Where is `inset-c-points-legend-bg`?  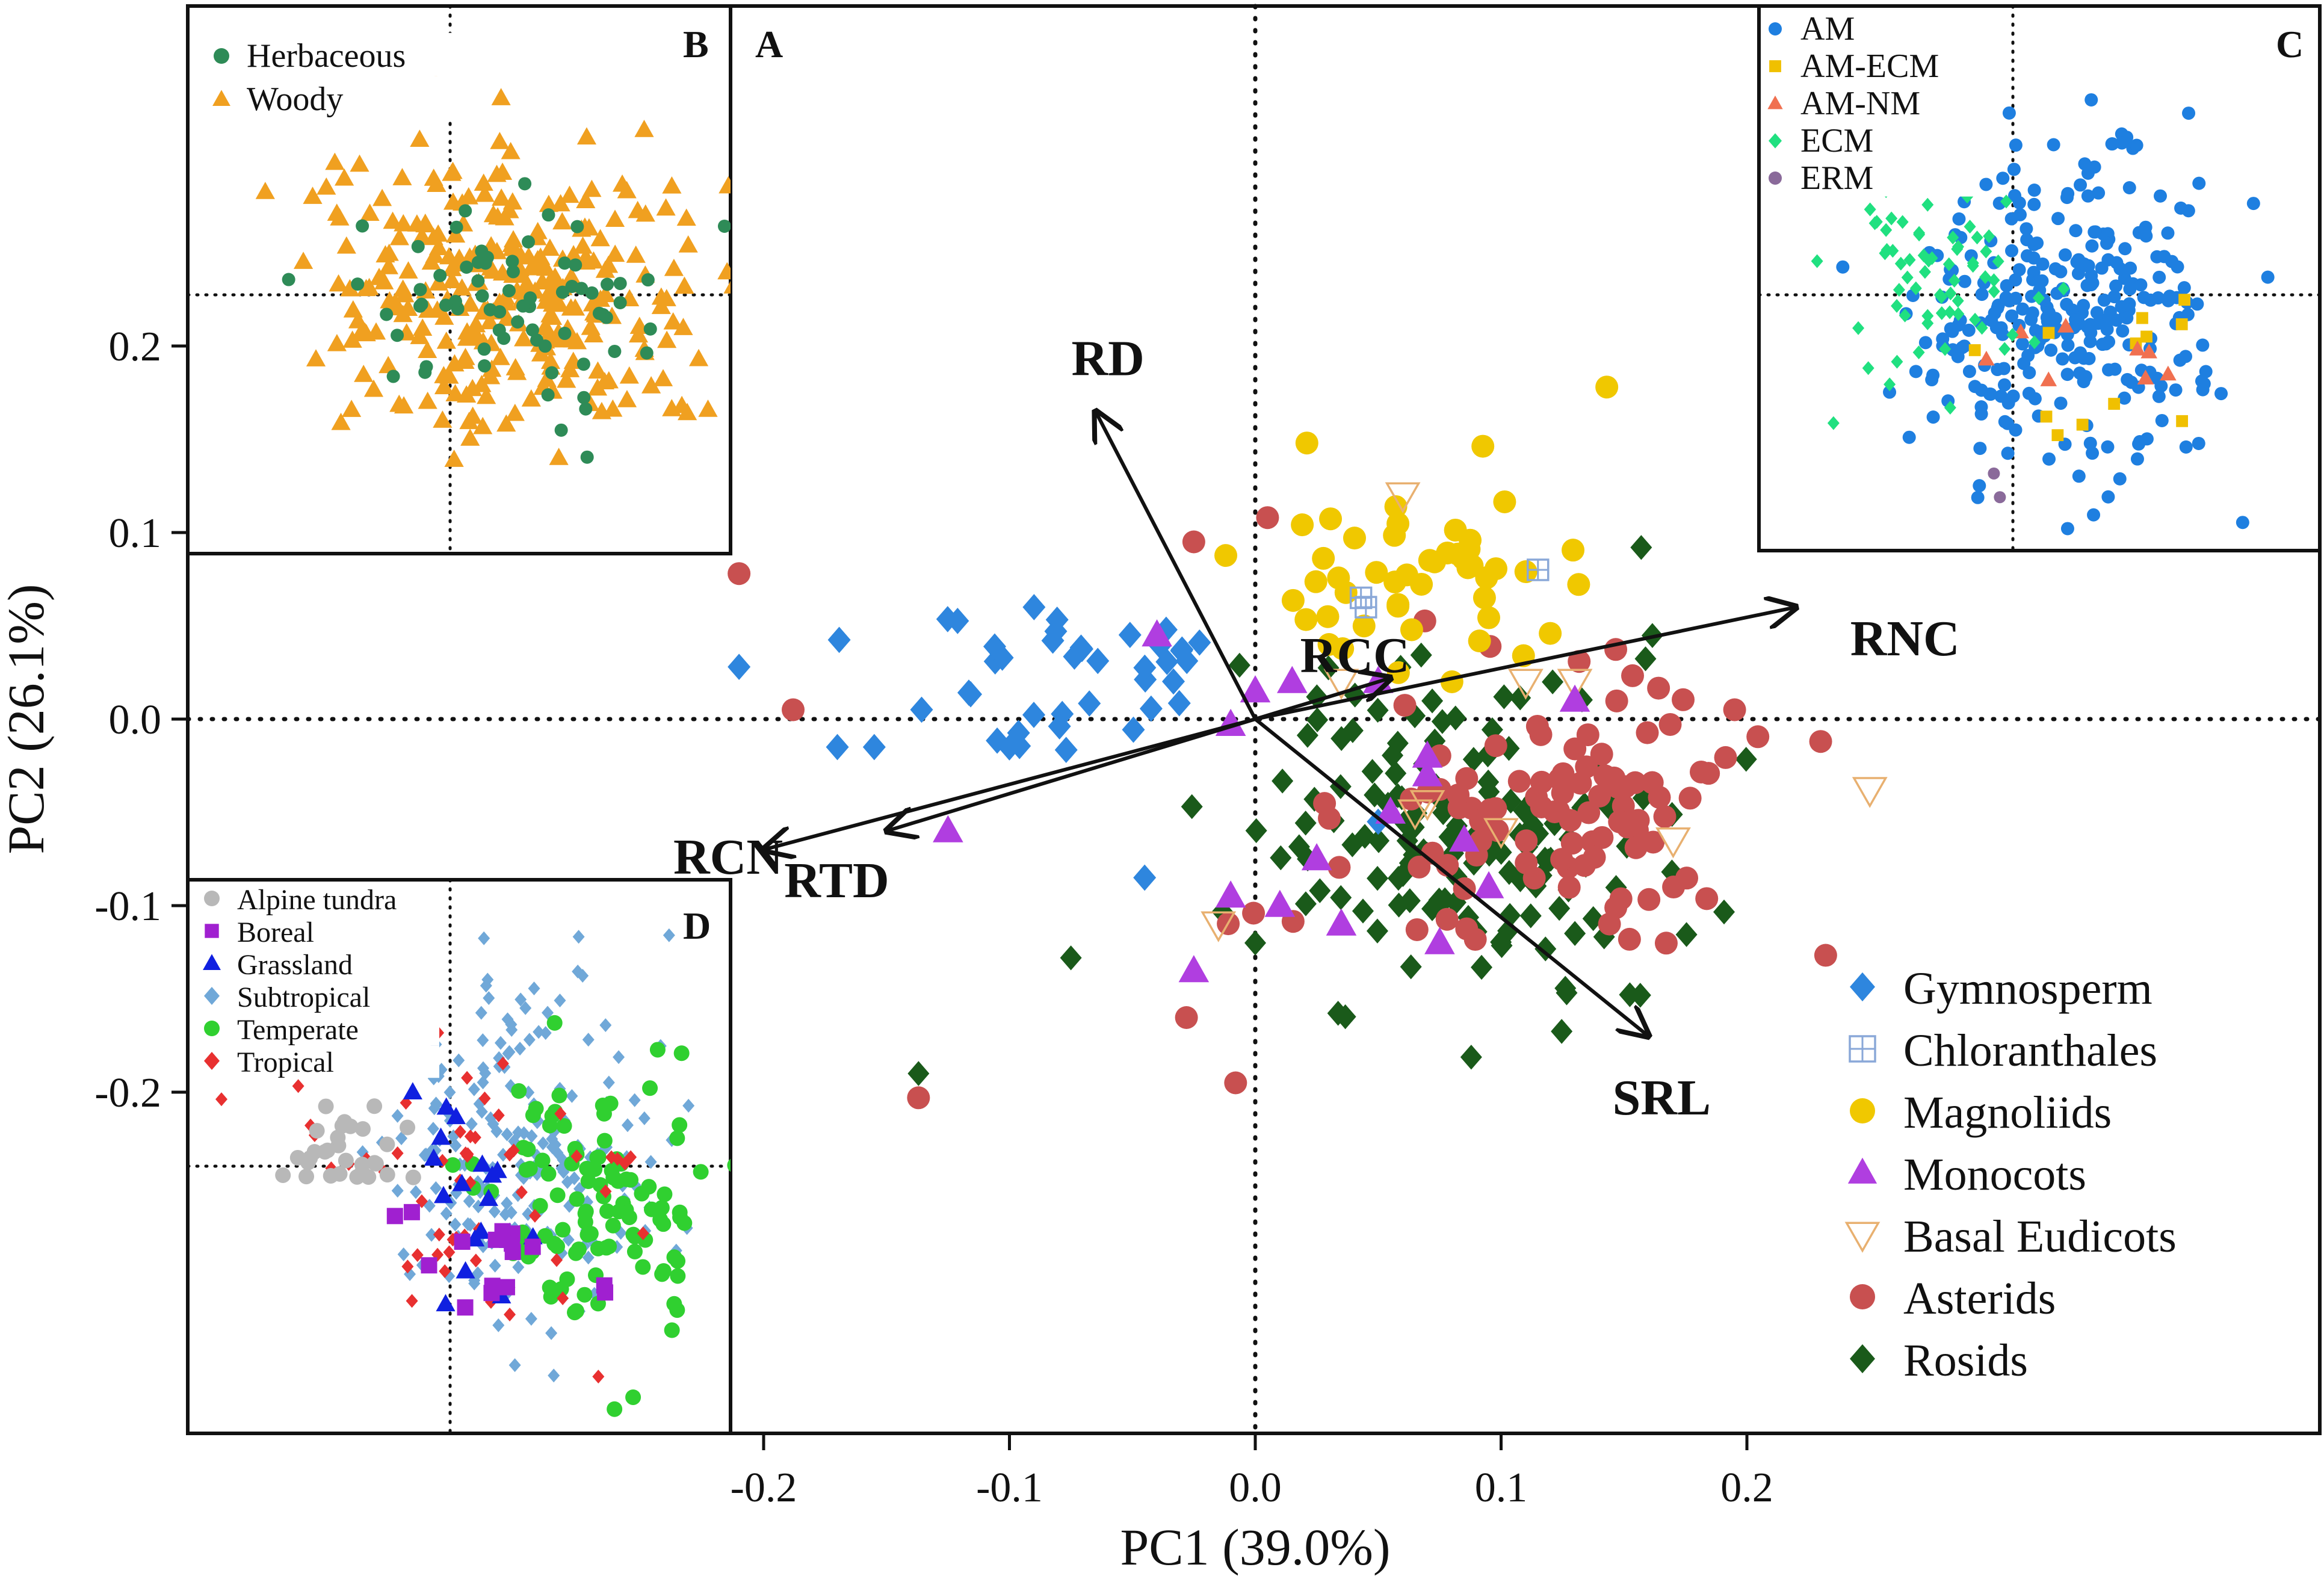 inset-c-points-legend-bg is located at coordinates (1871, 178).